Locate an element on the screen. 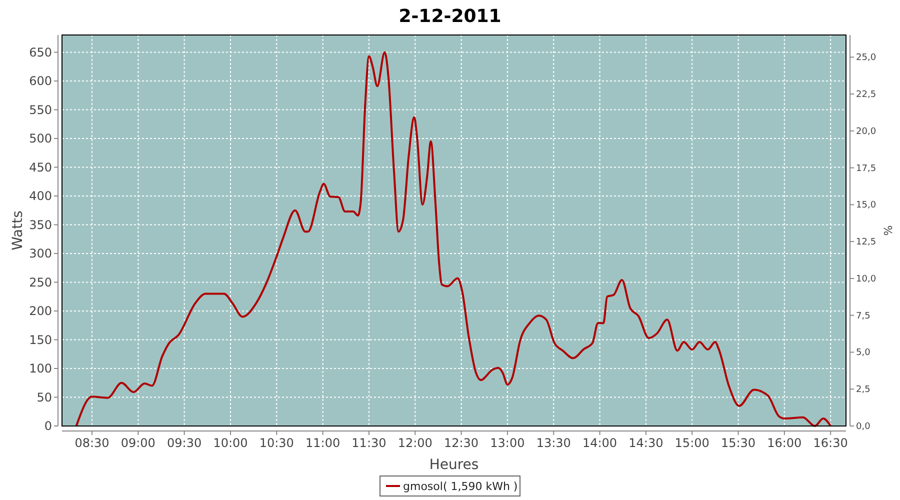 This screenshot has height=500, width=900. y-tick-label: 500 is located at coordinates (40, 139).